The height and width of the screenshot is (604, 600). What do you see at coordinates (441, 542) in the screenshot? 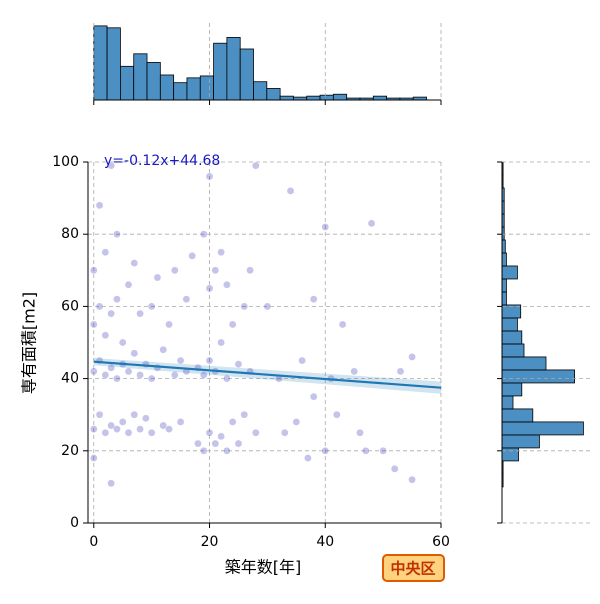
I see `x-tick-label: 60` at bounding box center [441, 542].